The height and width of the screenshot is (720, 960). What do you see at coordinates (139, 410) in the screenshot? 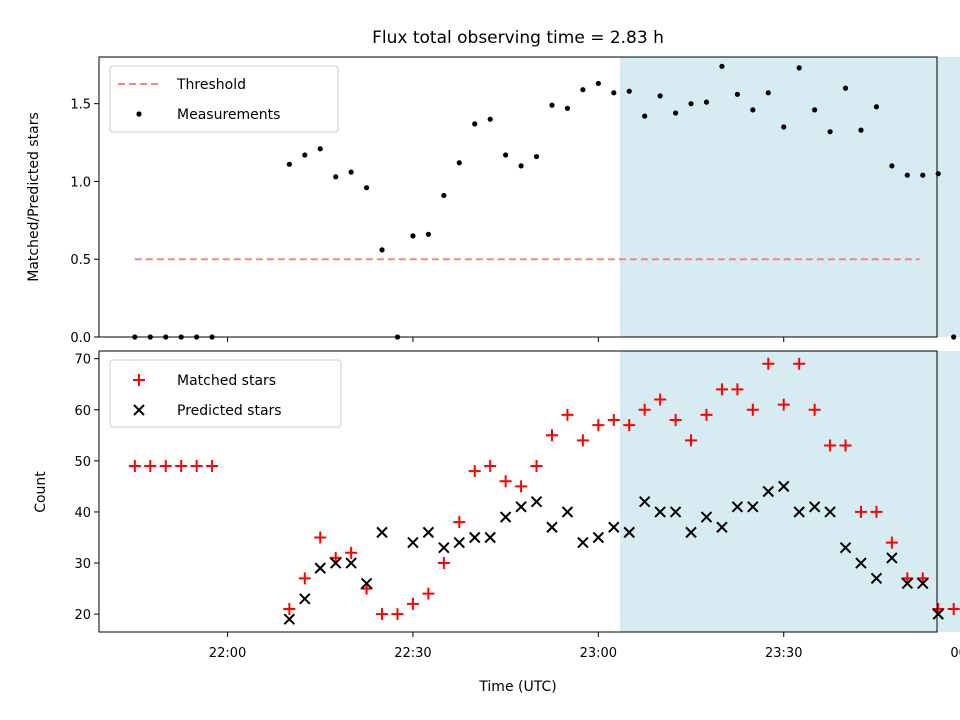
I see `legend-predicted-swatch` at bounding box center [139, 410].